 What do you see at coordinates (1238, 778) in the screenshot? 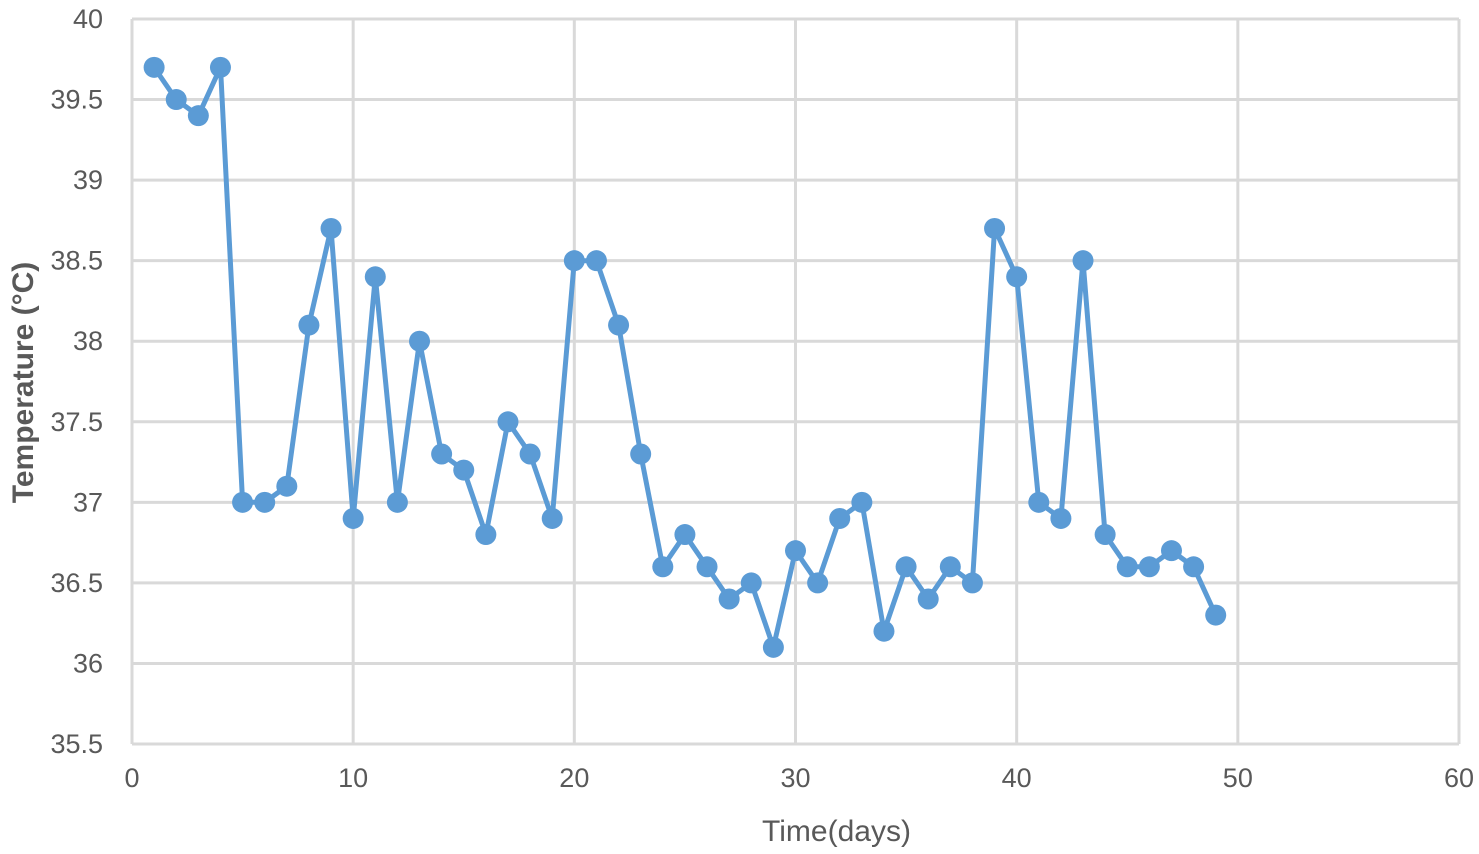
I see `x-tick-label: 50` at bounding box center [1238, 778].